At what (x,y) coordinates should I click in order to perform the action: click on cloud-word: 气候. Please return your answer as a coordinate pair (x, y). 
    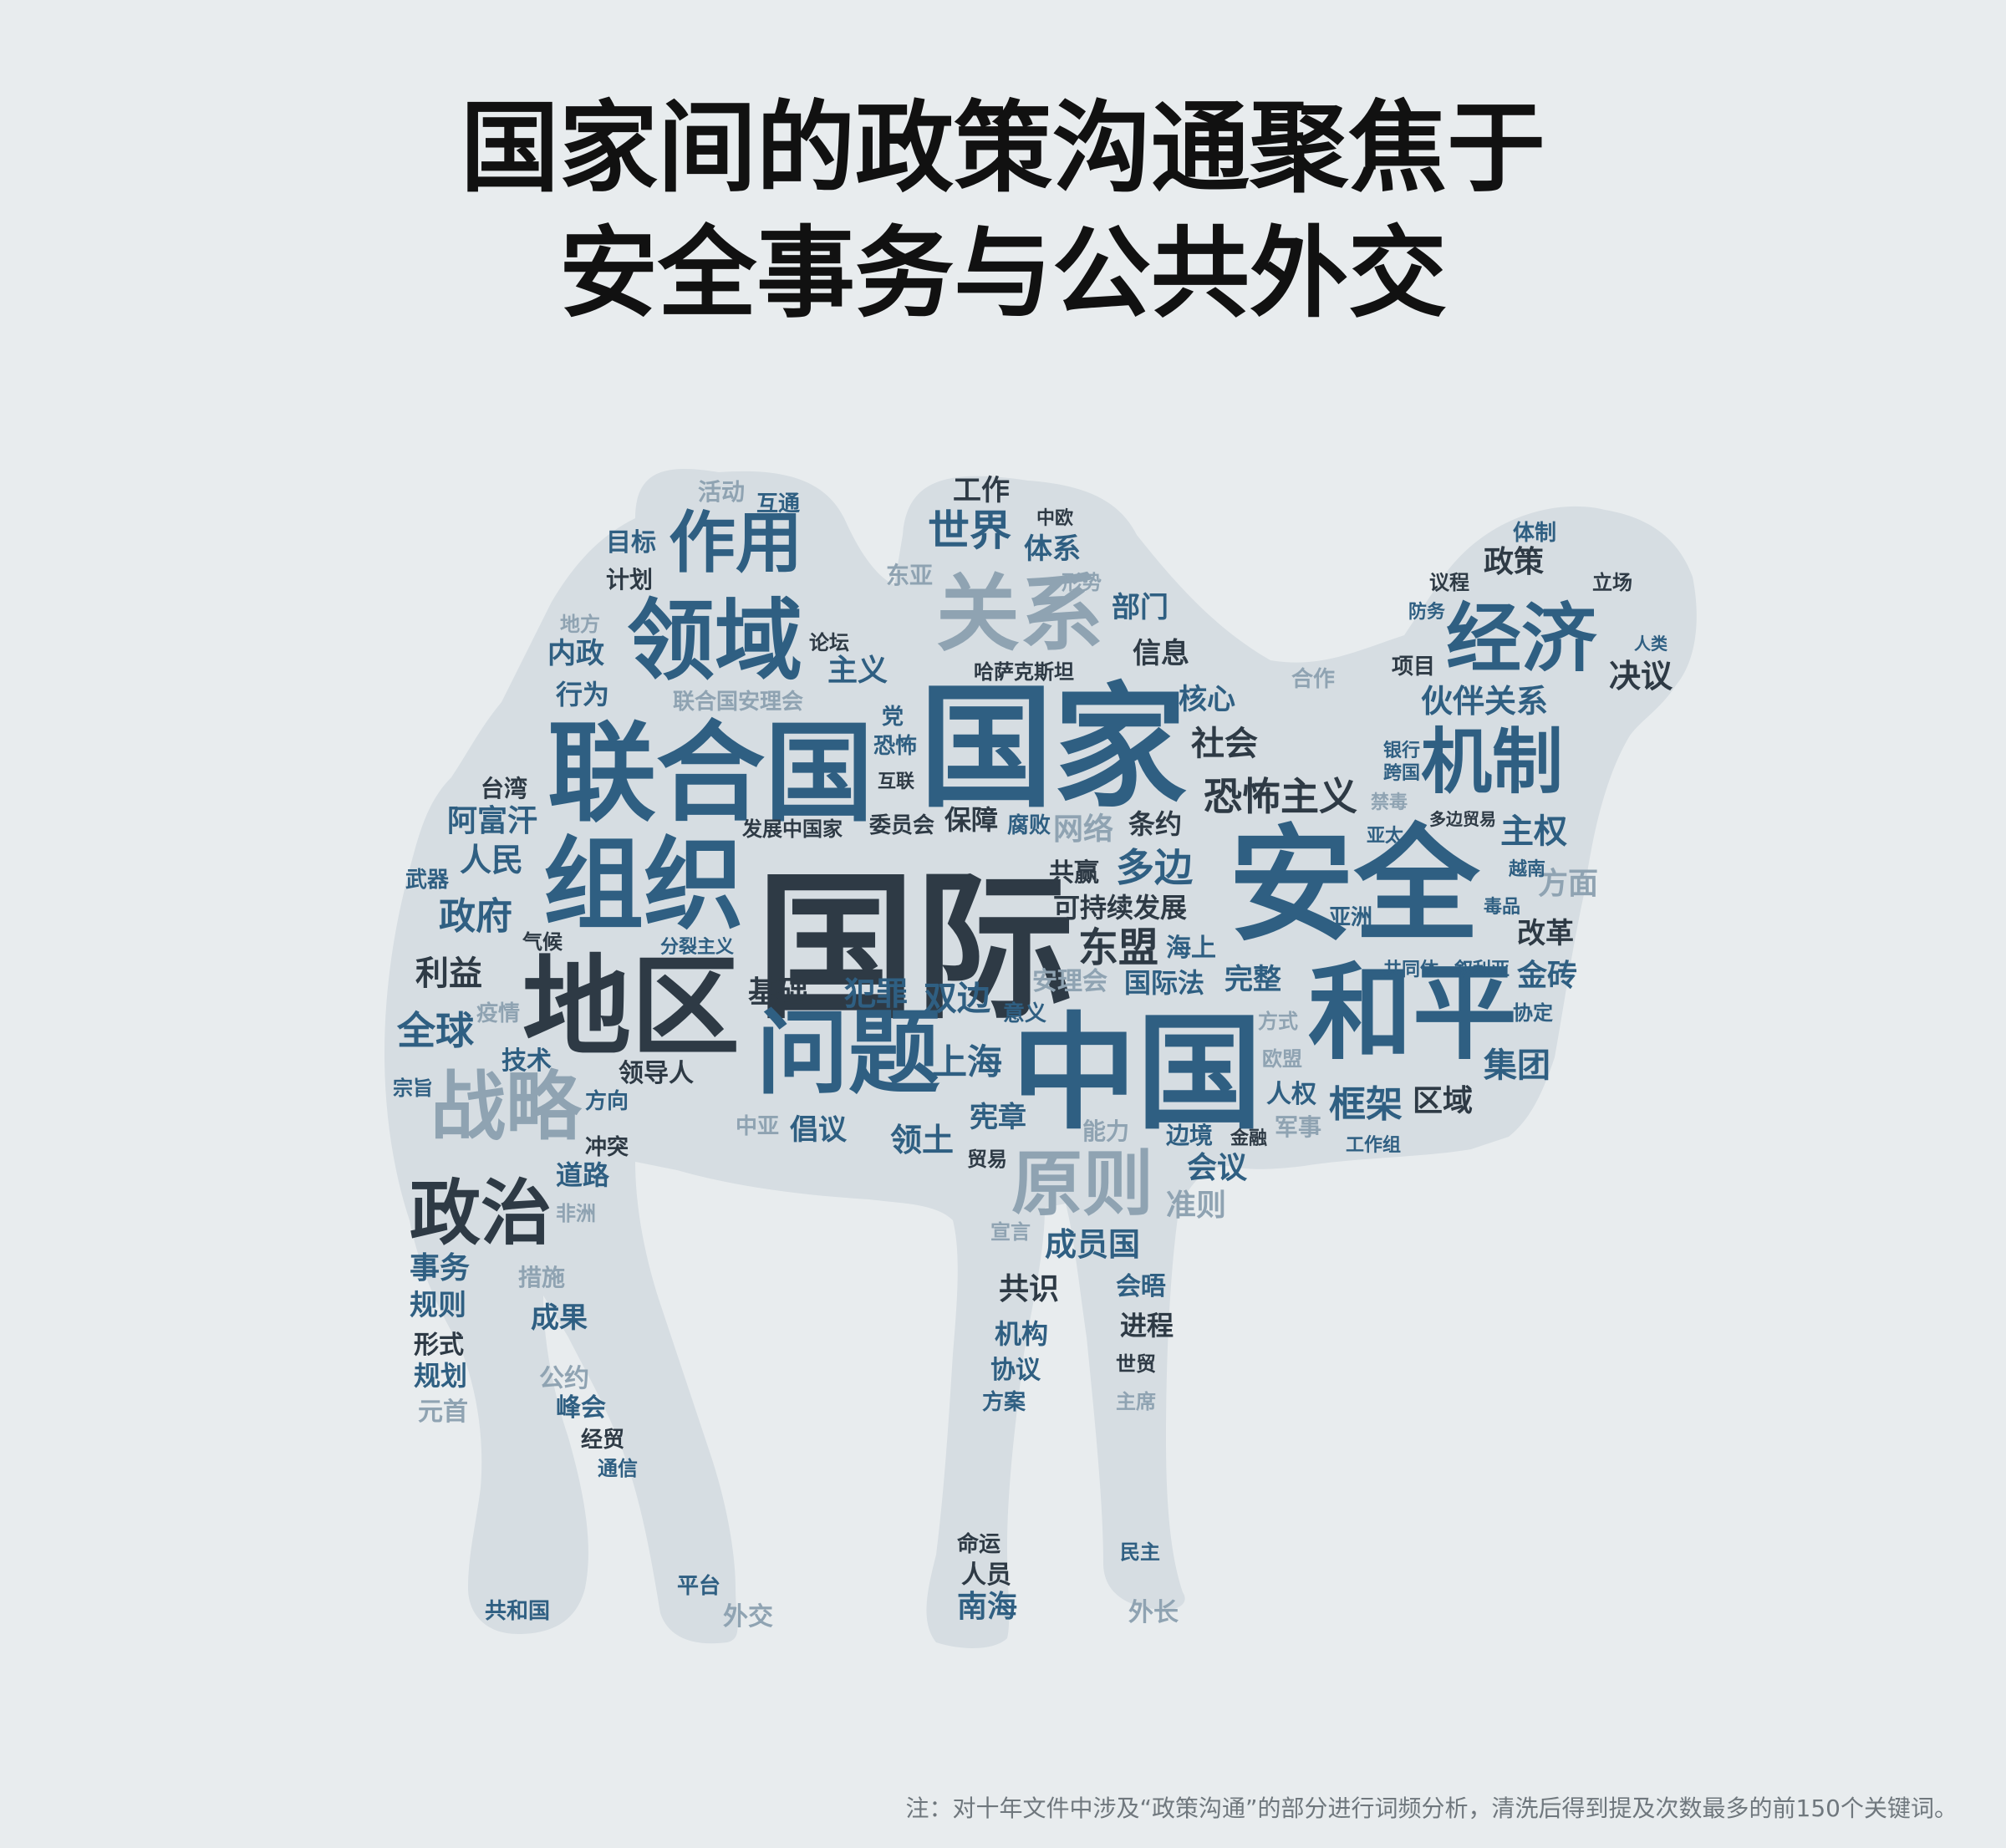
    Looking at the image, I should click on (542, 942).